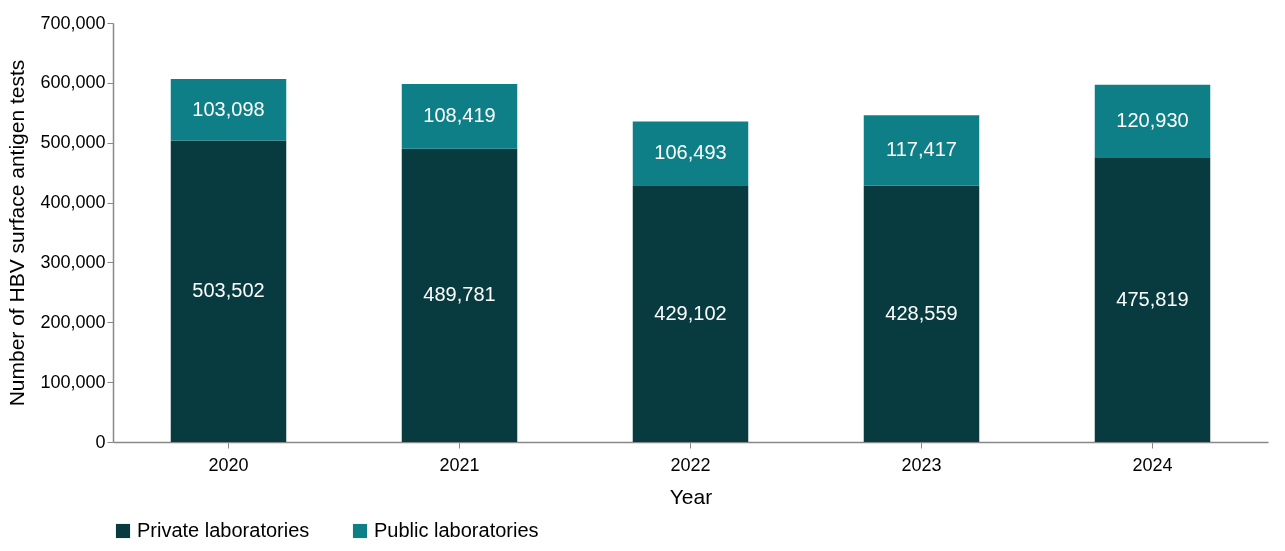  Describe the element at coordinates (73, 261) in the screenshot. I see `y-tick-label: 300,000` at that location.